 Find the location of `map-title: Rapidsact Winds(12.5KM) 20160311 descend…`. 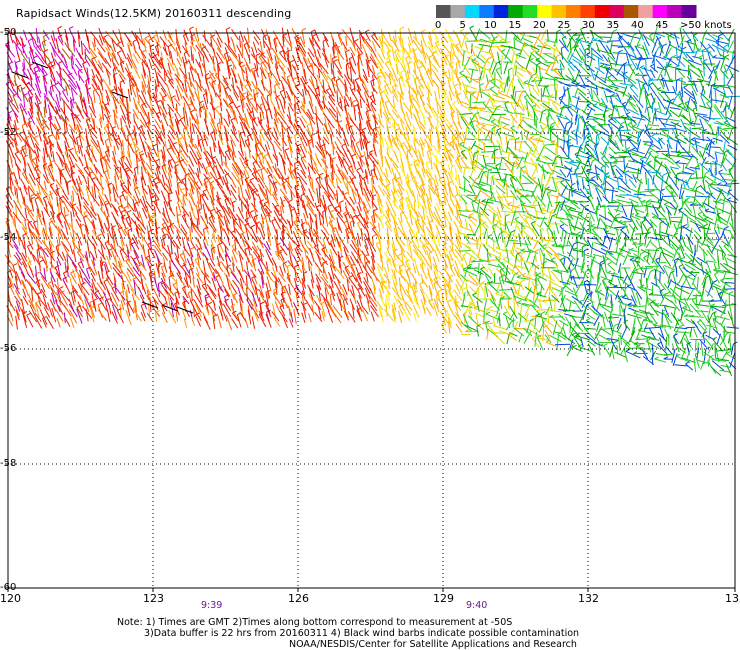

map-title: Rapidsact Winds(12.5KM) 20160311 descend… is located at coordinates (154, 13).